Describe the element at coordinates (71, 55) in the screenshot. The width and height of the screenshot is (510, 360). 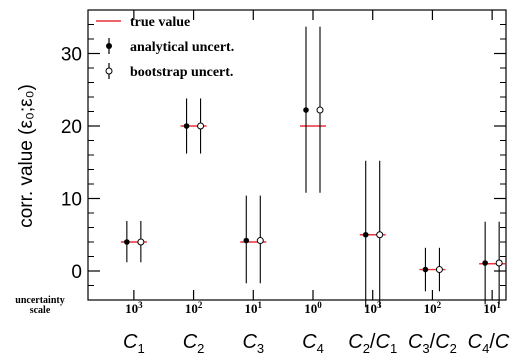
I see `y-tick-label: 30` at that location.